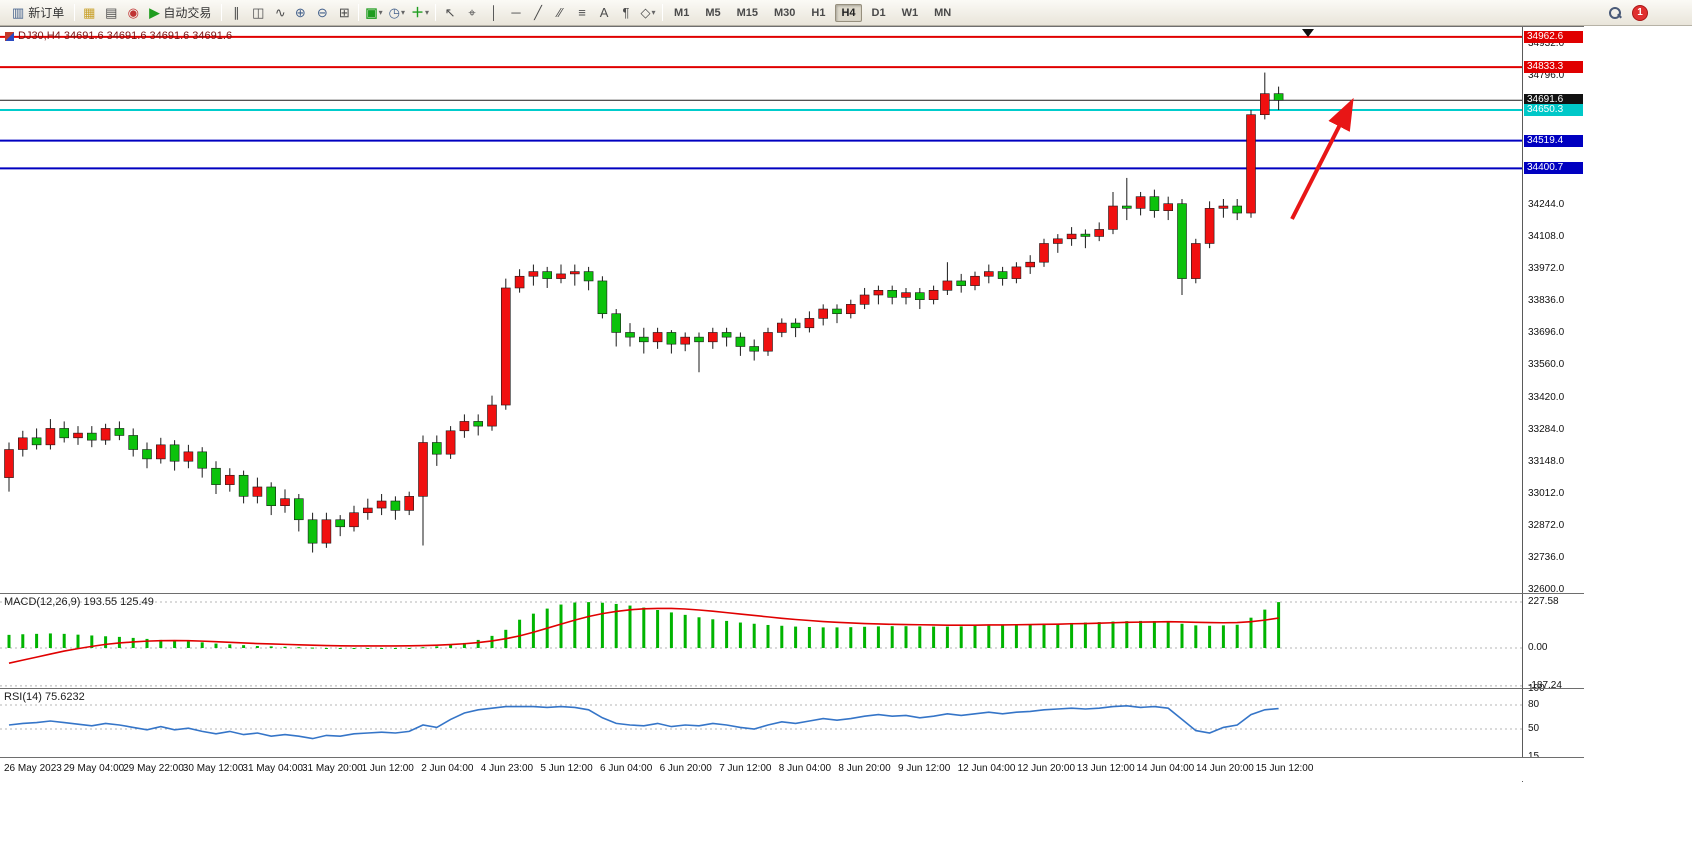 This screenshot has height=841, width=1692. What do you see at coordinates (910, 12) in the screenshot?
I see `timeframe-button-w1: W1` at bounding box center [910, 12].